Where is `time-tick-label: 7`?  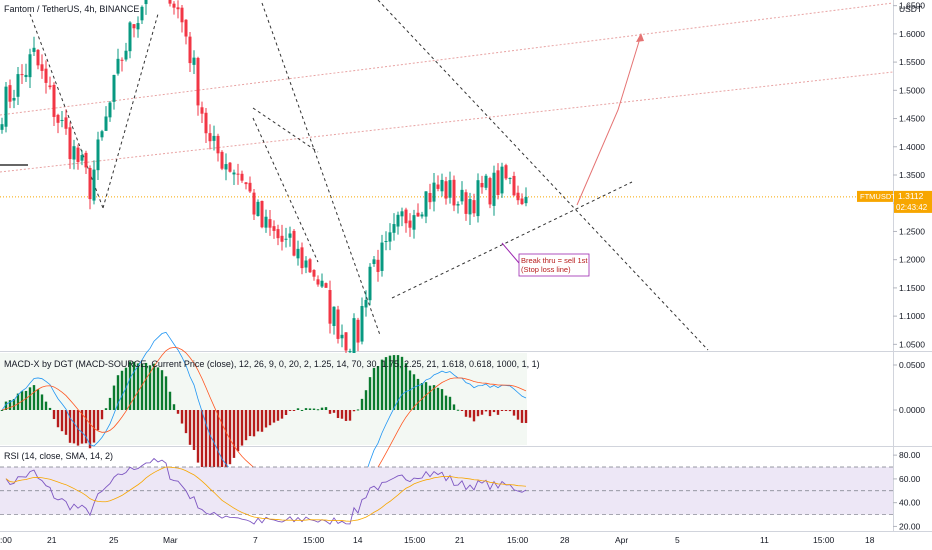 time-tick-label: 7 is located at coordinates (255, 540).